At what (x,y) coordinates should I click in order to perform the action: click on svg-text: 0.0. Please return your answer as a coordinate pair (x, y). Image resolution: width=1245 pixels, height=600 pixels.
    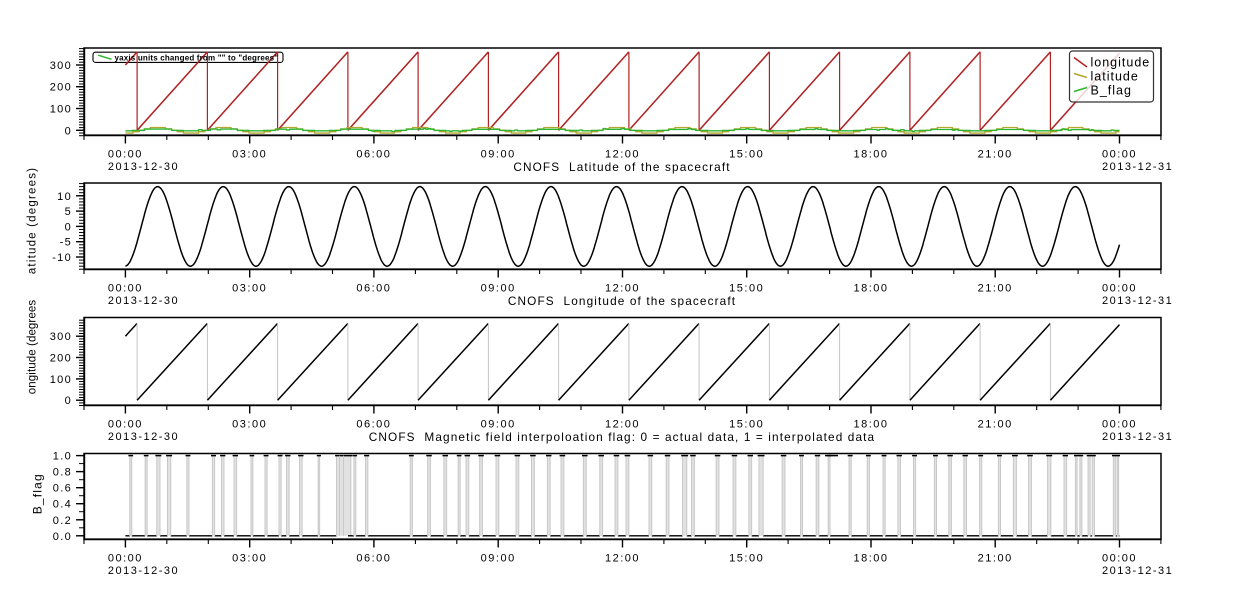
    Looking at the image, I should click on (62, 537).